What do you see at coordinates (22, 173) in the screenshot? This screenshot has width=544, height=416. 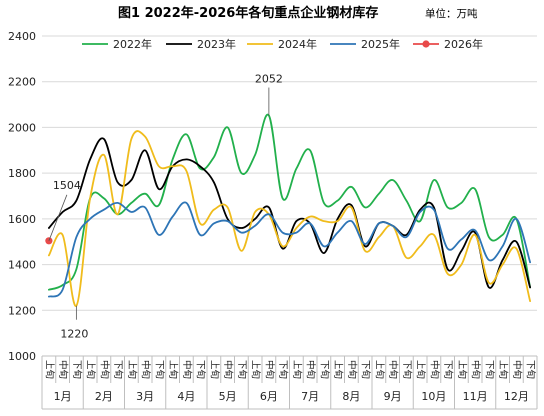 I see `y-tick-label: 1800` at bounding box center [22, 173].